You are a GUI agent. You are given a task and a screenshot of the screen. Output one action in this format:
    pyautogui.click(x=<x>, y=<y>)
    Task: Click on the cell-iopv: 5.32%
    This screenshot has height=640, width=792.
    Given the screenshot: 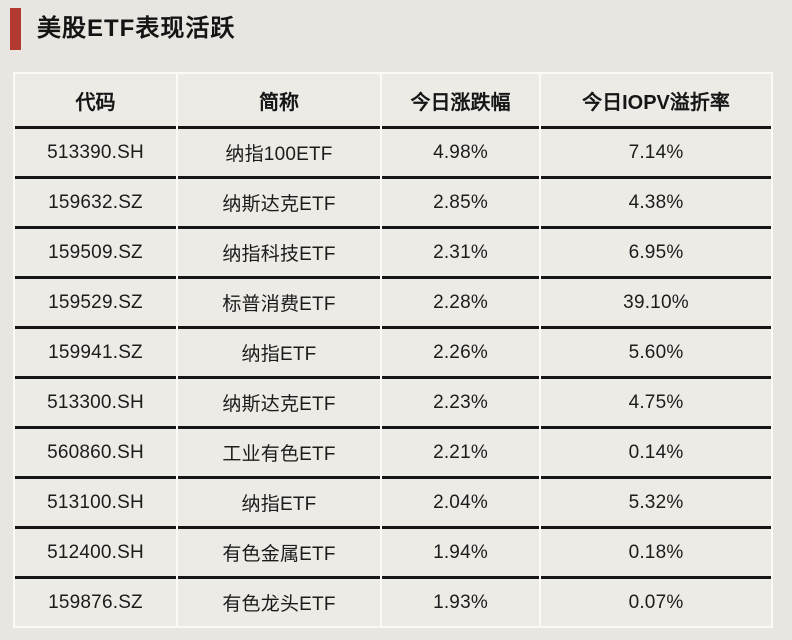 What is the action you would take?
    pyautogui.click(x=656, y=504)
    